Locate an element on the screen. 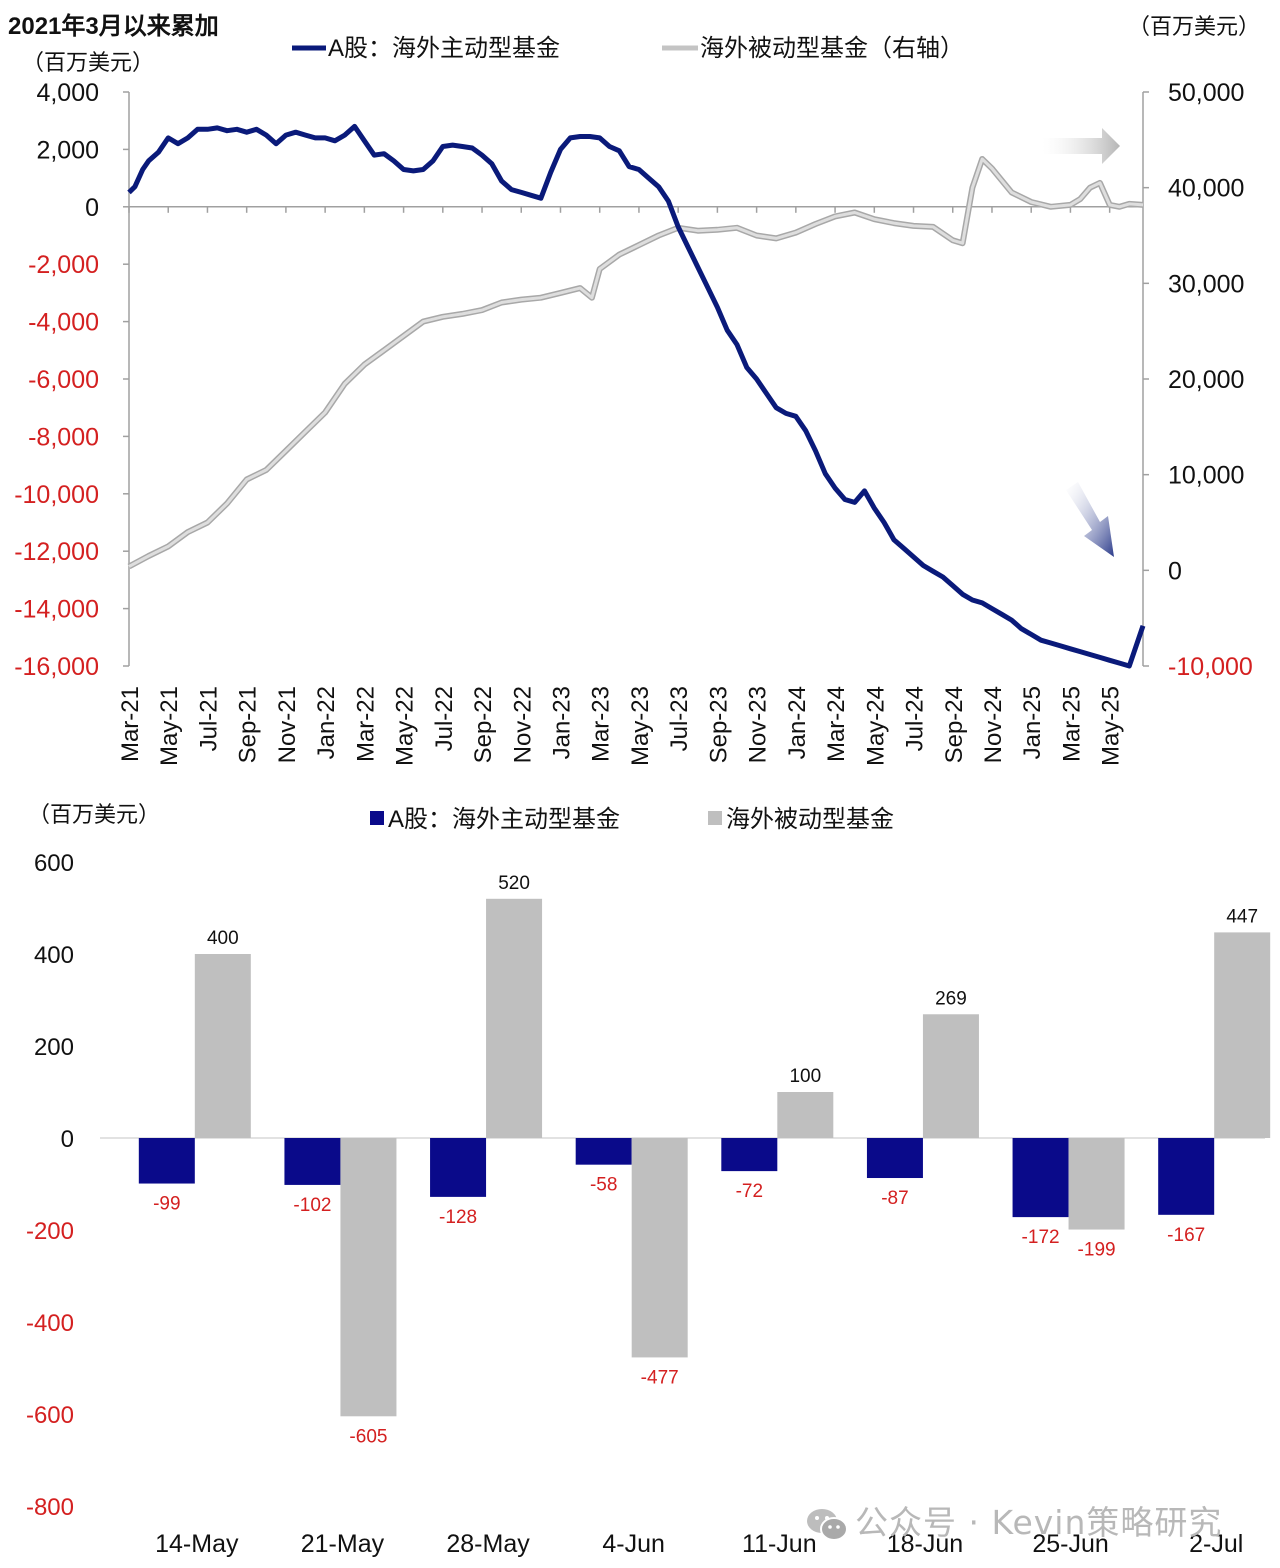 The image size is (1280, 1568). x-axis-tick-label: May-22 is located at coordinates (405, 726).